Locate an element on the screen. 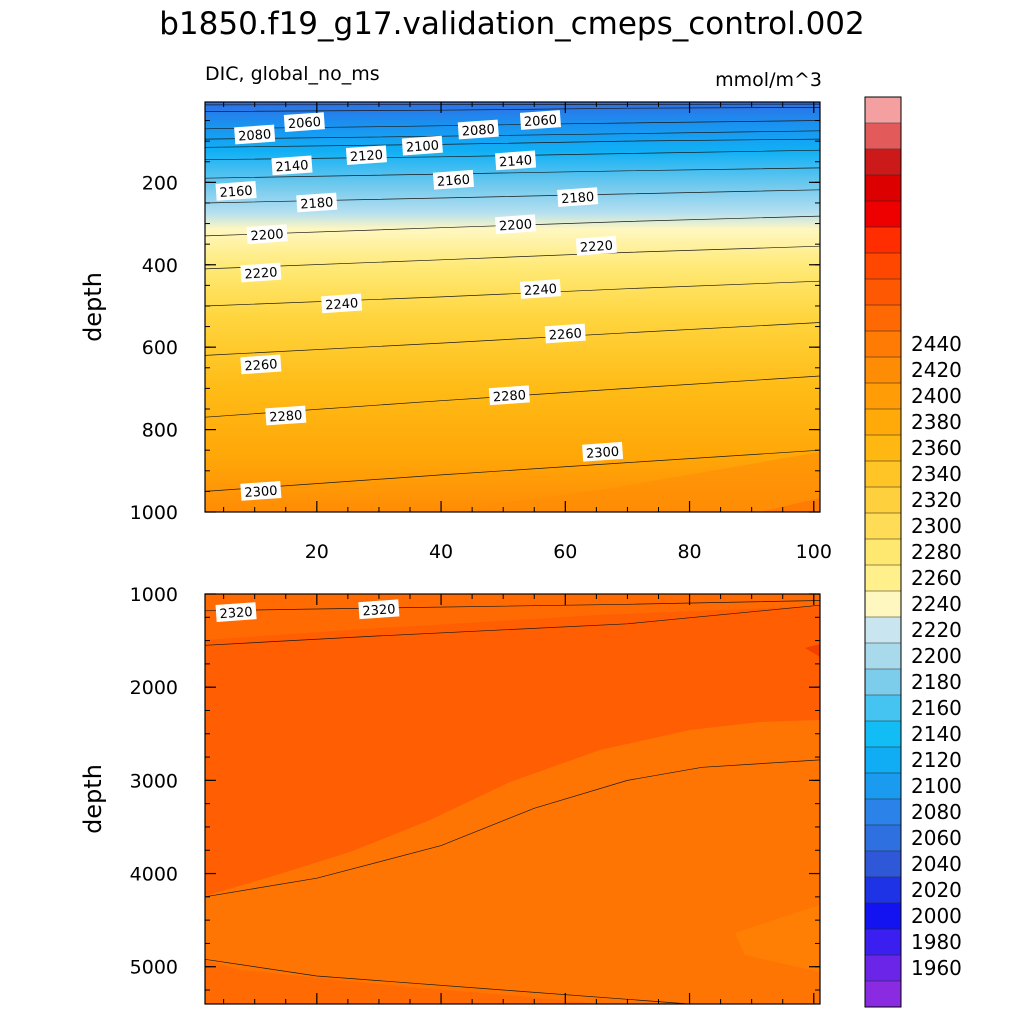 Image resolution: width=1024 pixels, height=1024 pixels. contour-label-text: 2080 is located at coordinates (255, 135).